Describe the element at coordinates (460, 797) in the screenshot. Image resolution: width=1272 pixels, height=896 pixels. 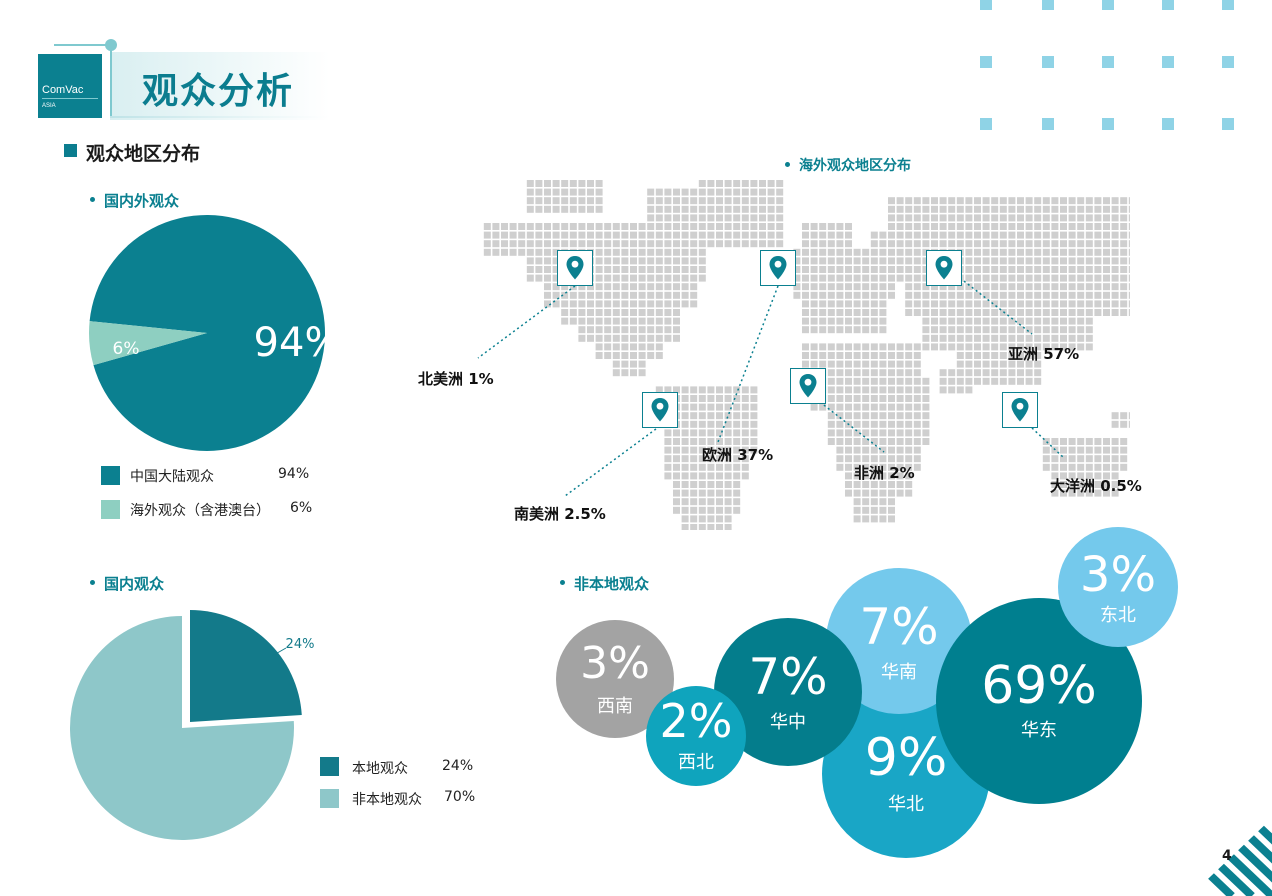
I see `legend-value-non-local: 70%` at that location.